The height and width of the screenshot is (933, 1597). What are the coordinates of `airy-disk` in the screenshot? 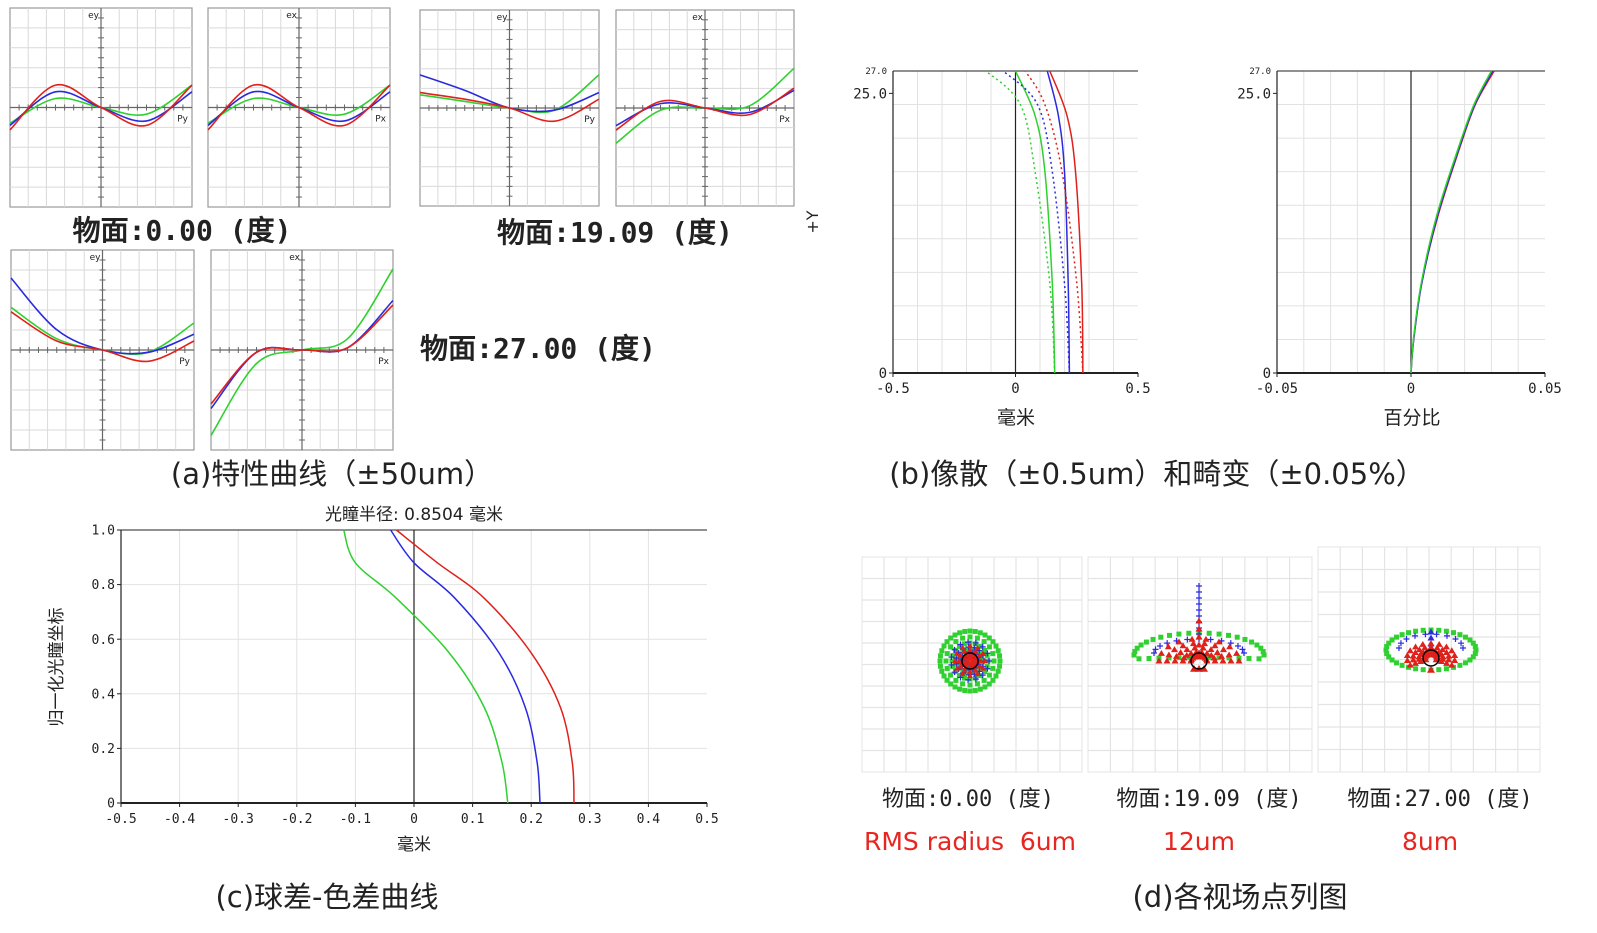 It's located at (1199, 661).